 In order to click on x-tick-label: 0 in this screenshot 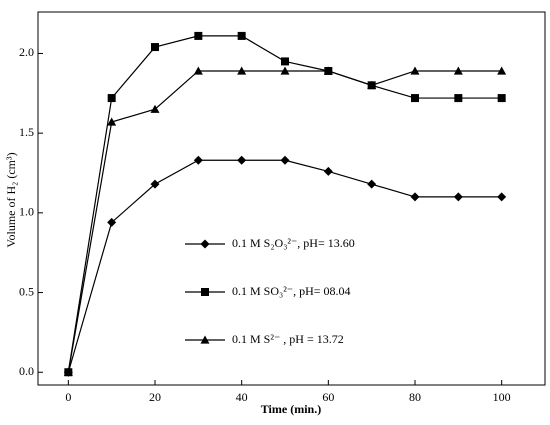, I will do `click(68, 397)`.